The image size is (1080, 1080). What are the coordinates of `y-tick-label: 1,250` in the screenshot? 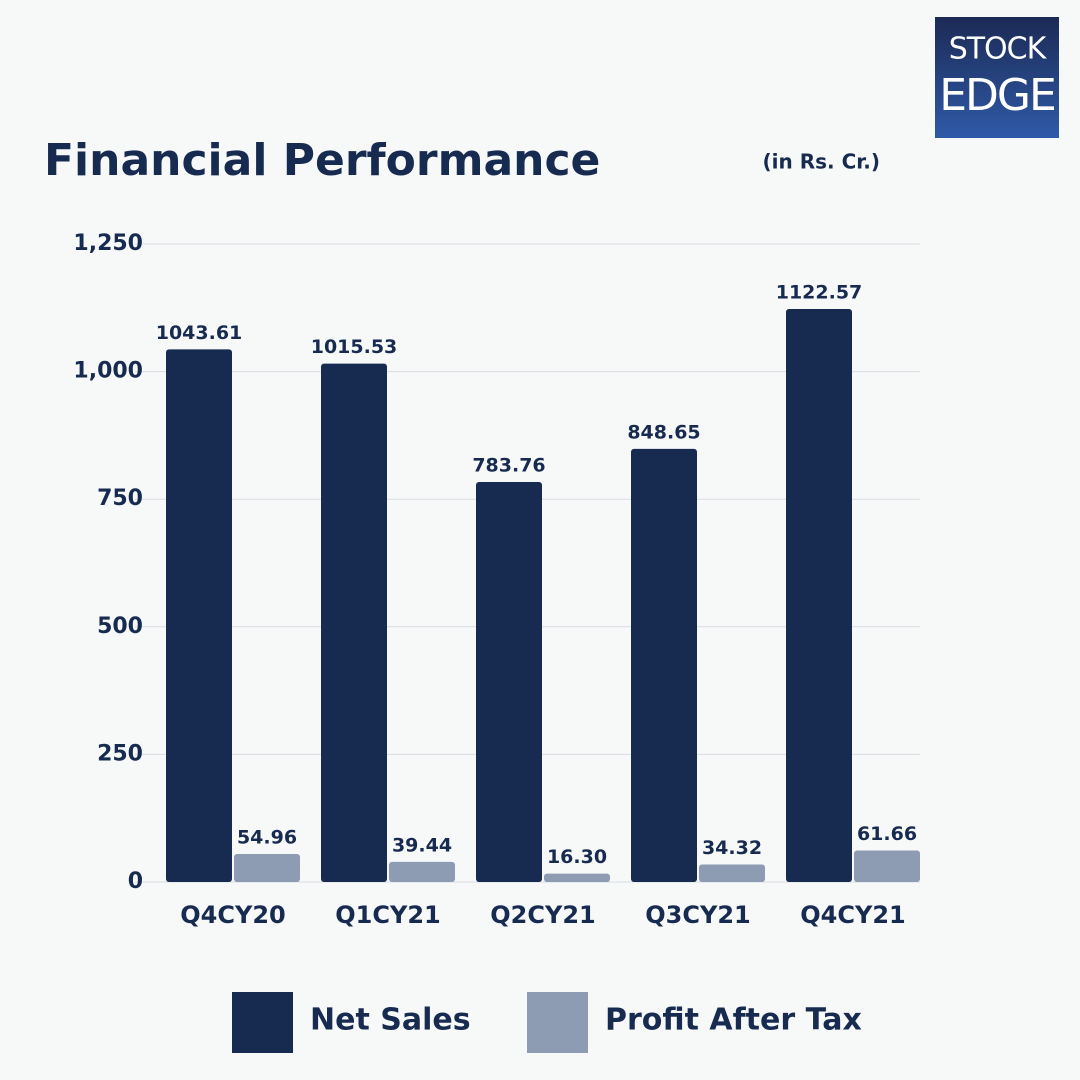 It's located at (108, 243).